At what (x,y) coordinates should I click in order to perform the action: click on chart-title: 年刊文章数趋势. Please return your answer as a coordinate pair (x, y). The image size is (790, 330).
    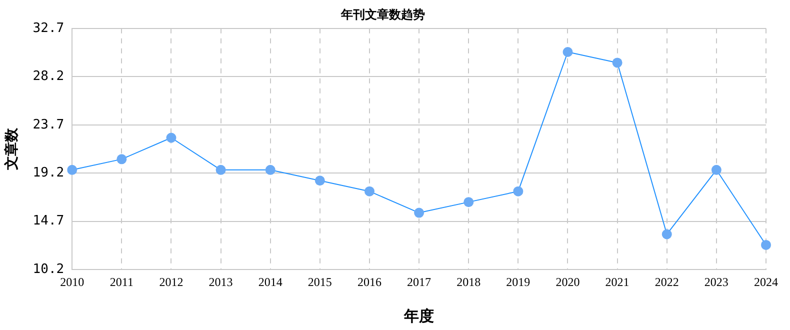
    Looking at the image, I should click on (382, 14).